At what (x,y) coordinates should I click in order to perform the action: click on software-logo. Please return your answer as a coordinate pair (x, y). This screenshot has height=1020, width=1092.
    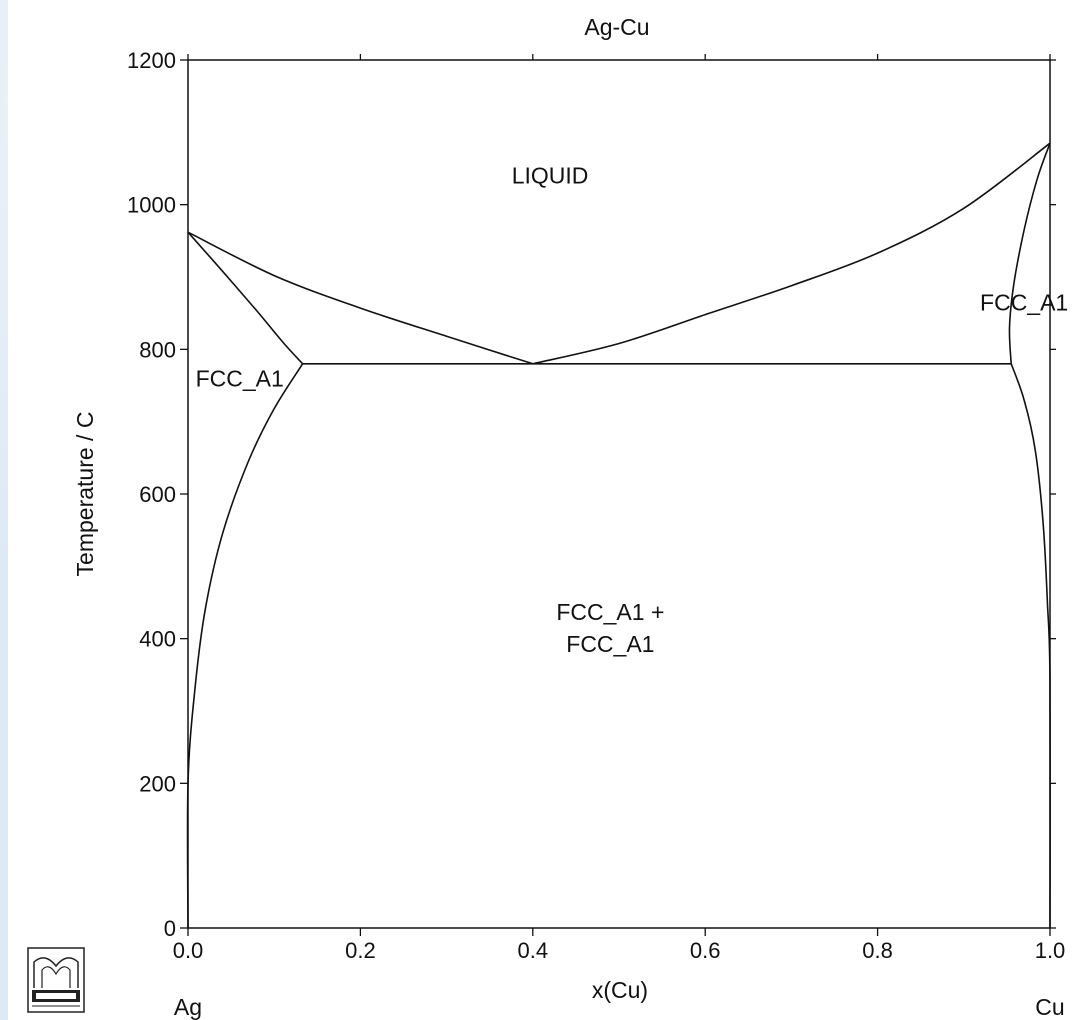
    Looking at the image, I should click on (56, 980).